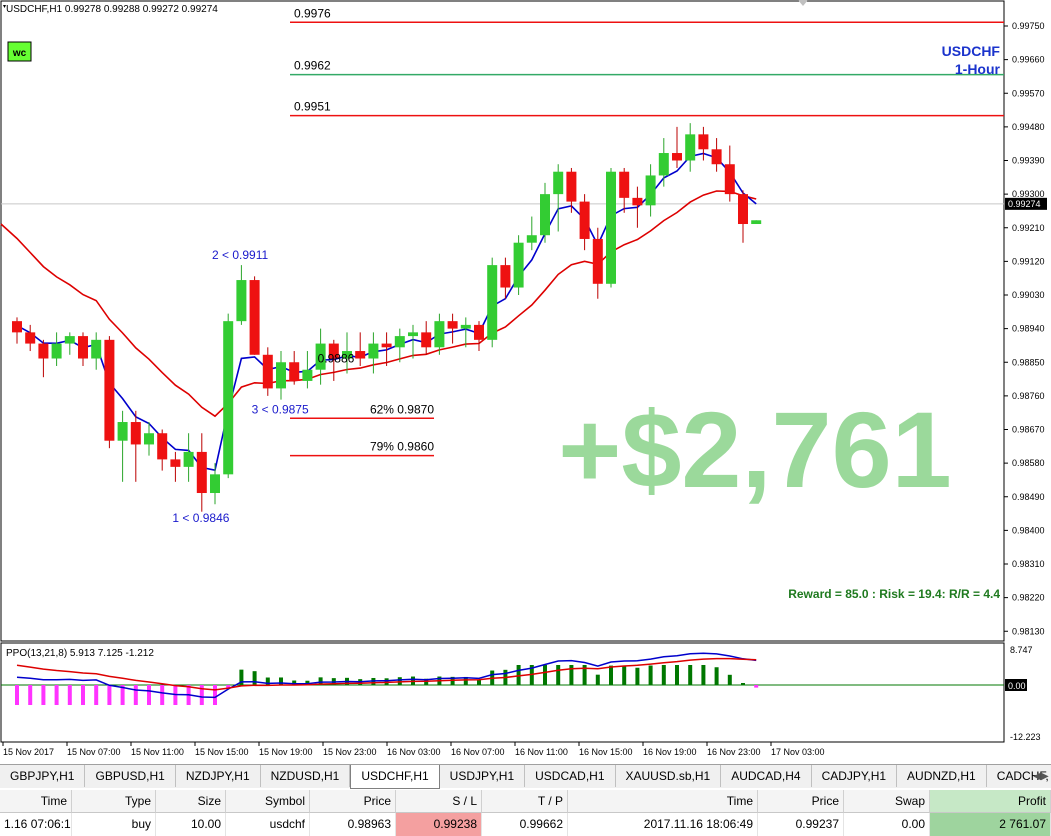 The width and height of the screenshot is (1051, 836). What do you see at coordinates (1028, 598) in the screenshot?
I see `price-axis-label: 0.98220` at bounding box center [1028, 598].